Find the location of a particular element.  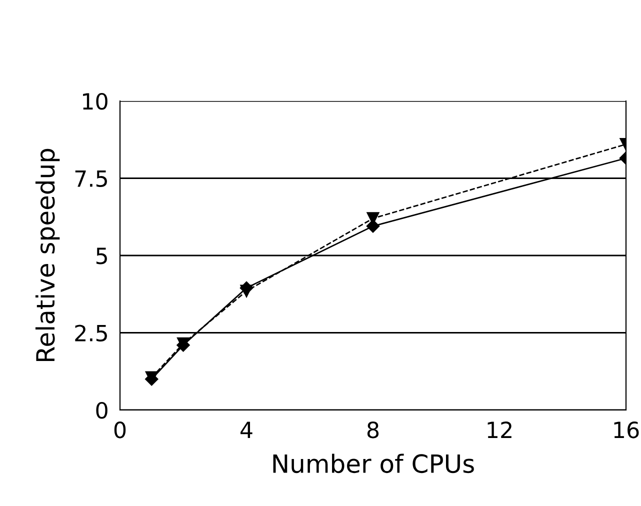

x-axis-title: Number of CPUs is located at coordinates (373, 464).